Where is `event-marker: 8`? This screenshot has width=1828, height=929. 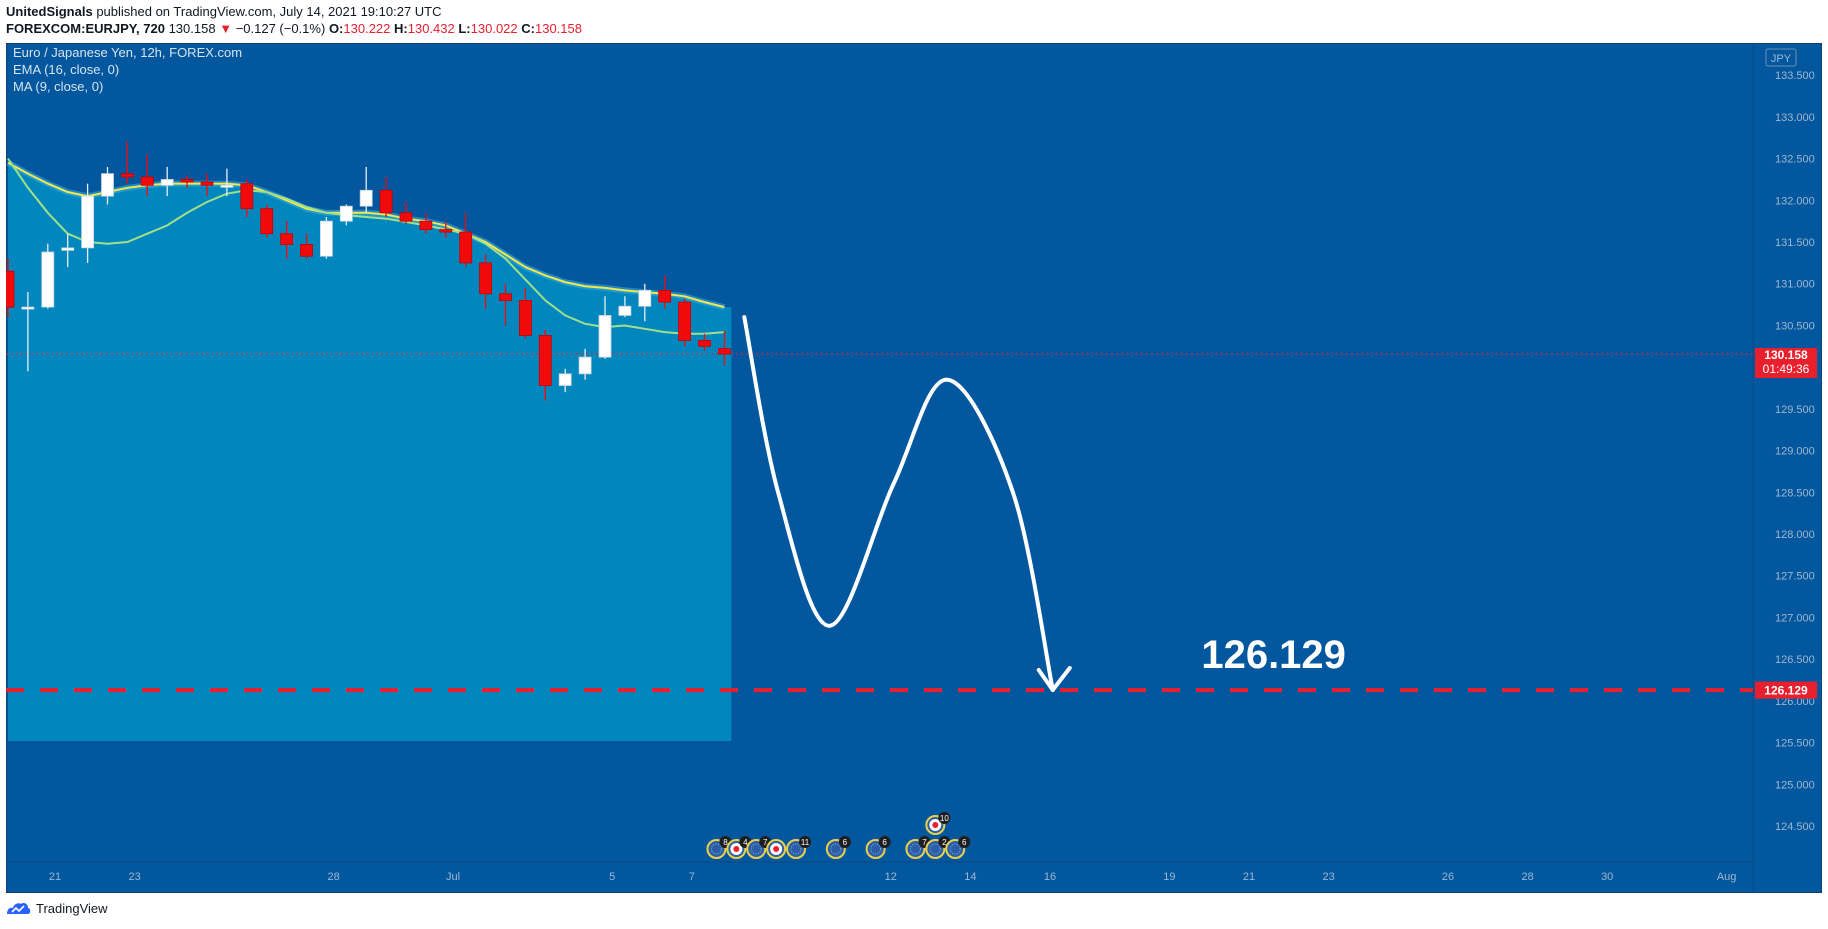
event-marker: 8 is located at coordinates (719, 847).